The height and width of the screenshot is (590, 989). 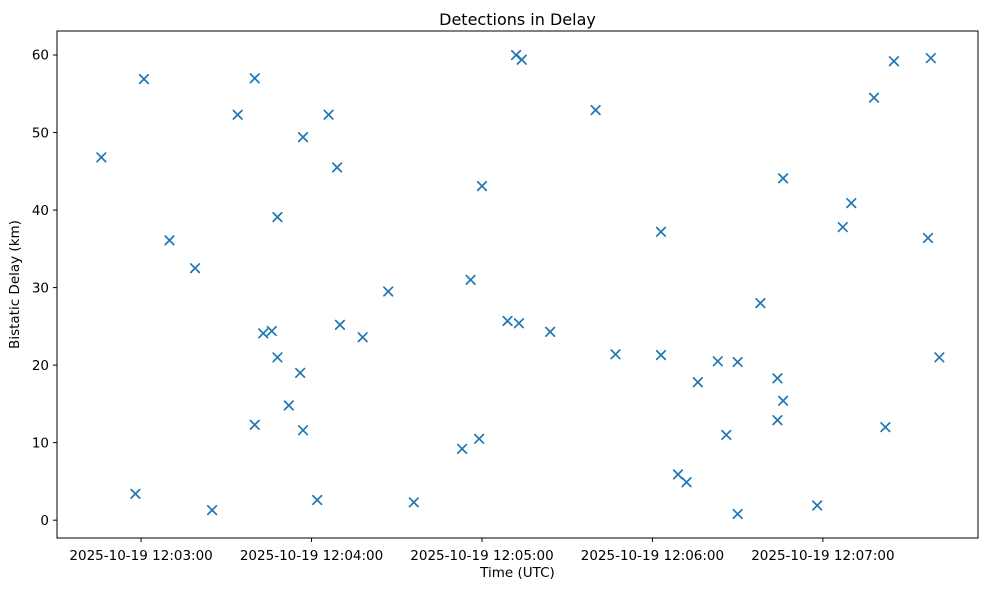 I want to click on x-tick-label: 2025-10-19 12:05:00, so click(x=481, y=556).